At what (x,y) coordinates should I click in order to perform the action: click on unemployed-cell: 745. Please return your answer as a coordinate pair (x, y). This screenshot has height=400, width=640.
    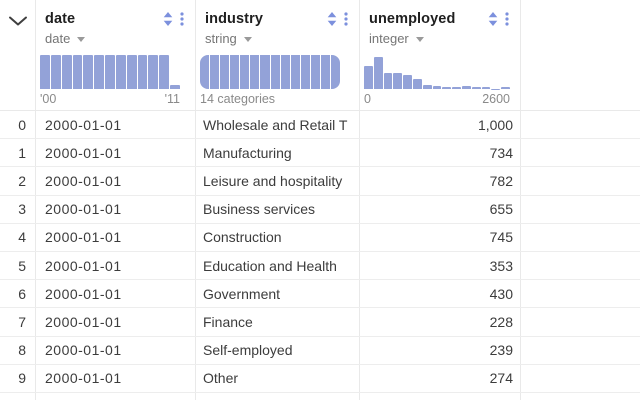
    Looking at the image, I should click on (440, 237).